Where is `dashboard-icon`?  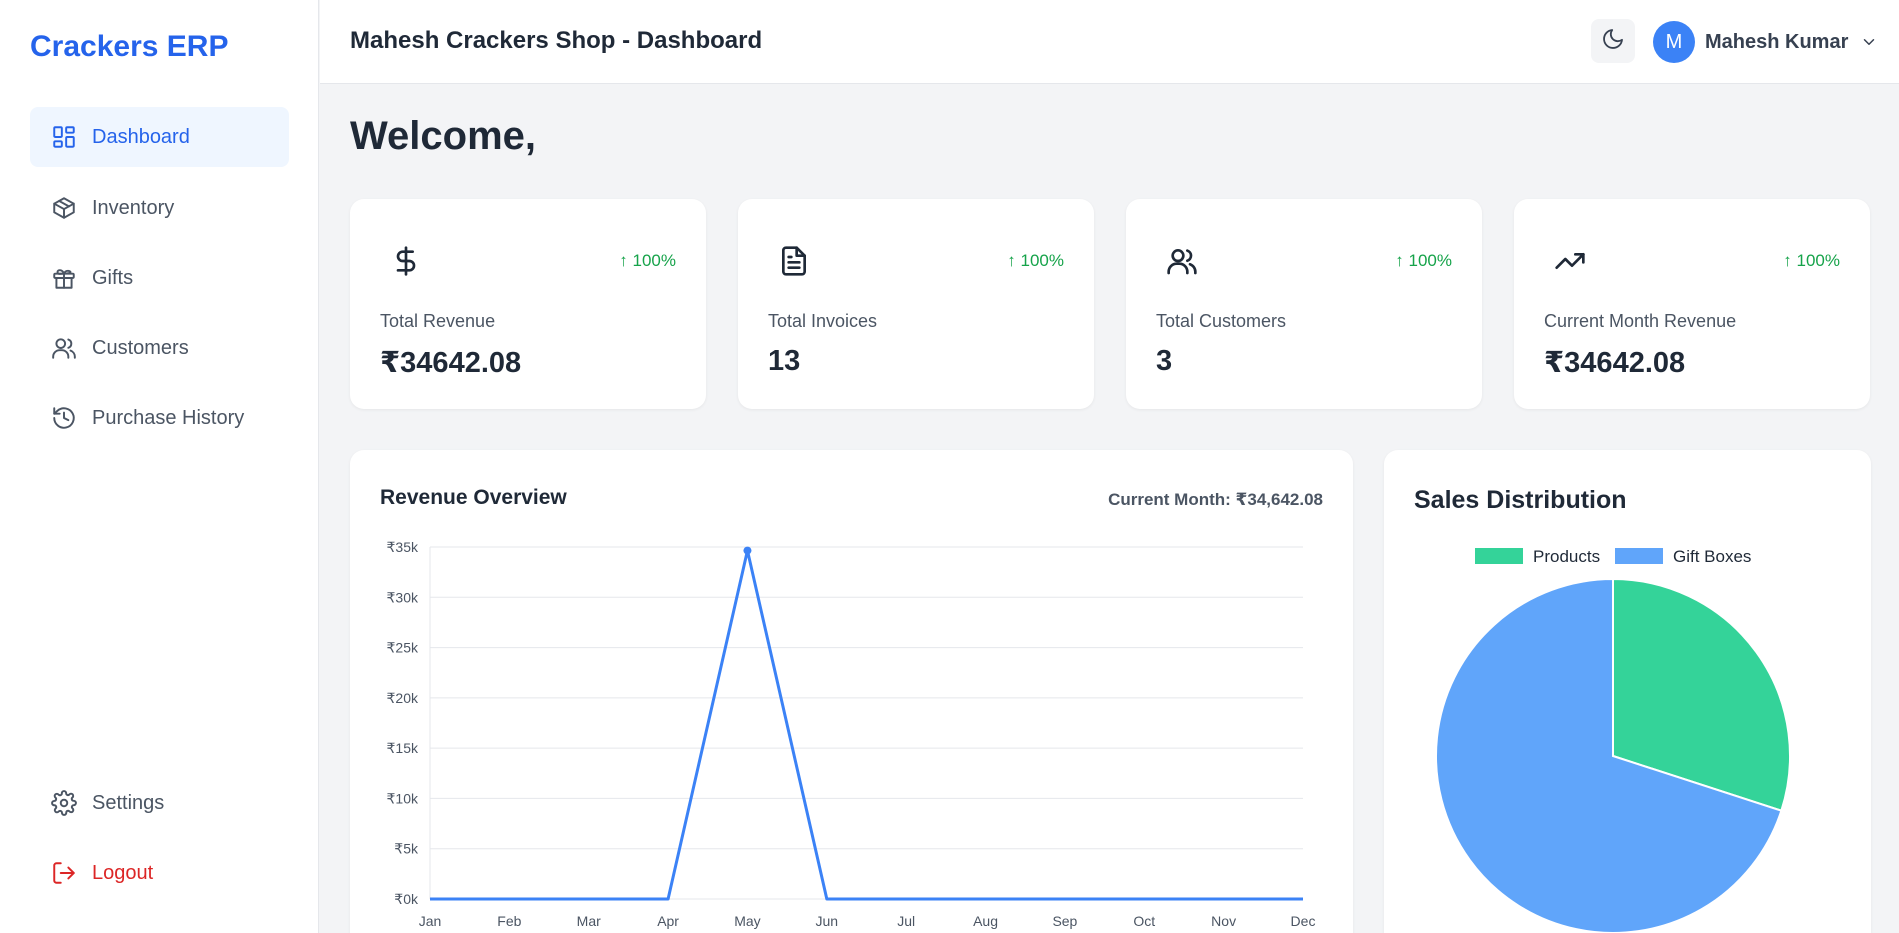
dashboard-icon is located at coordinates (64, 137).